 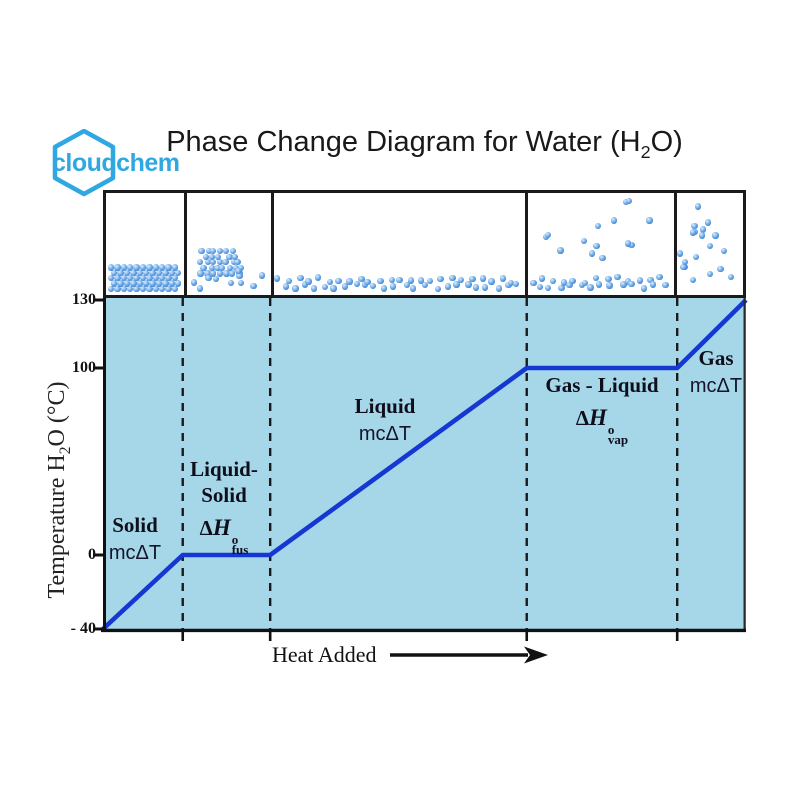 I want to click on region-label-solid: Solid mcΔT, so click(x=135, y=539).